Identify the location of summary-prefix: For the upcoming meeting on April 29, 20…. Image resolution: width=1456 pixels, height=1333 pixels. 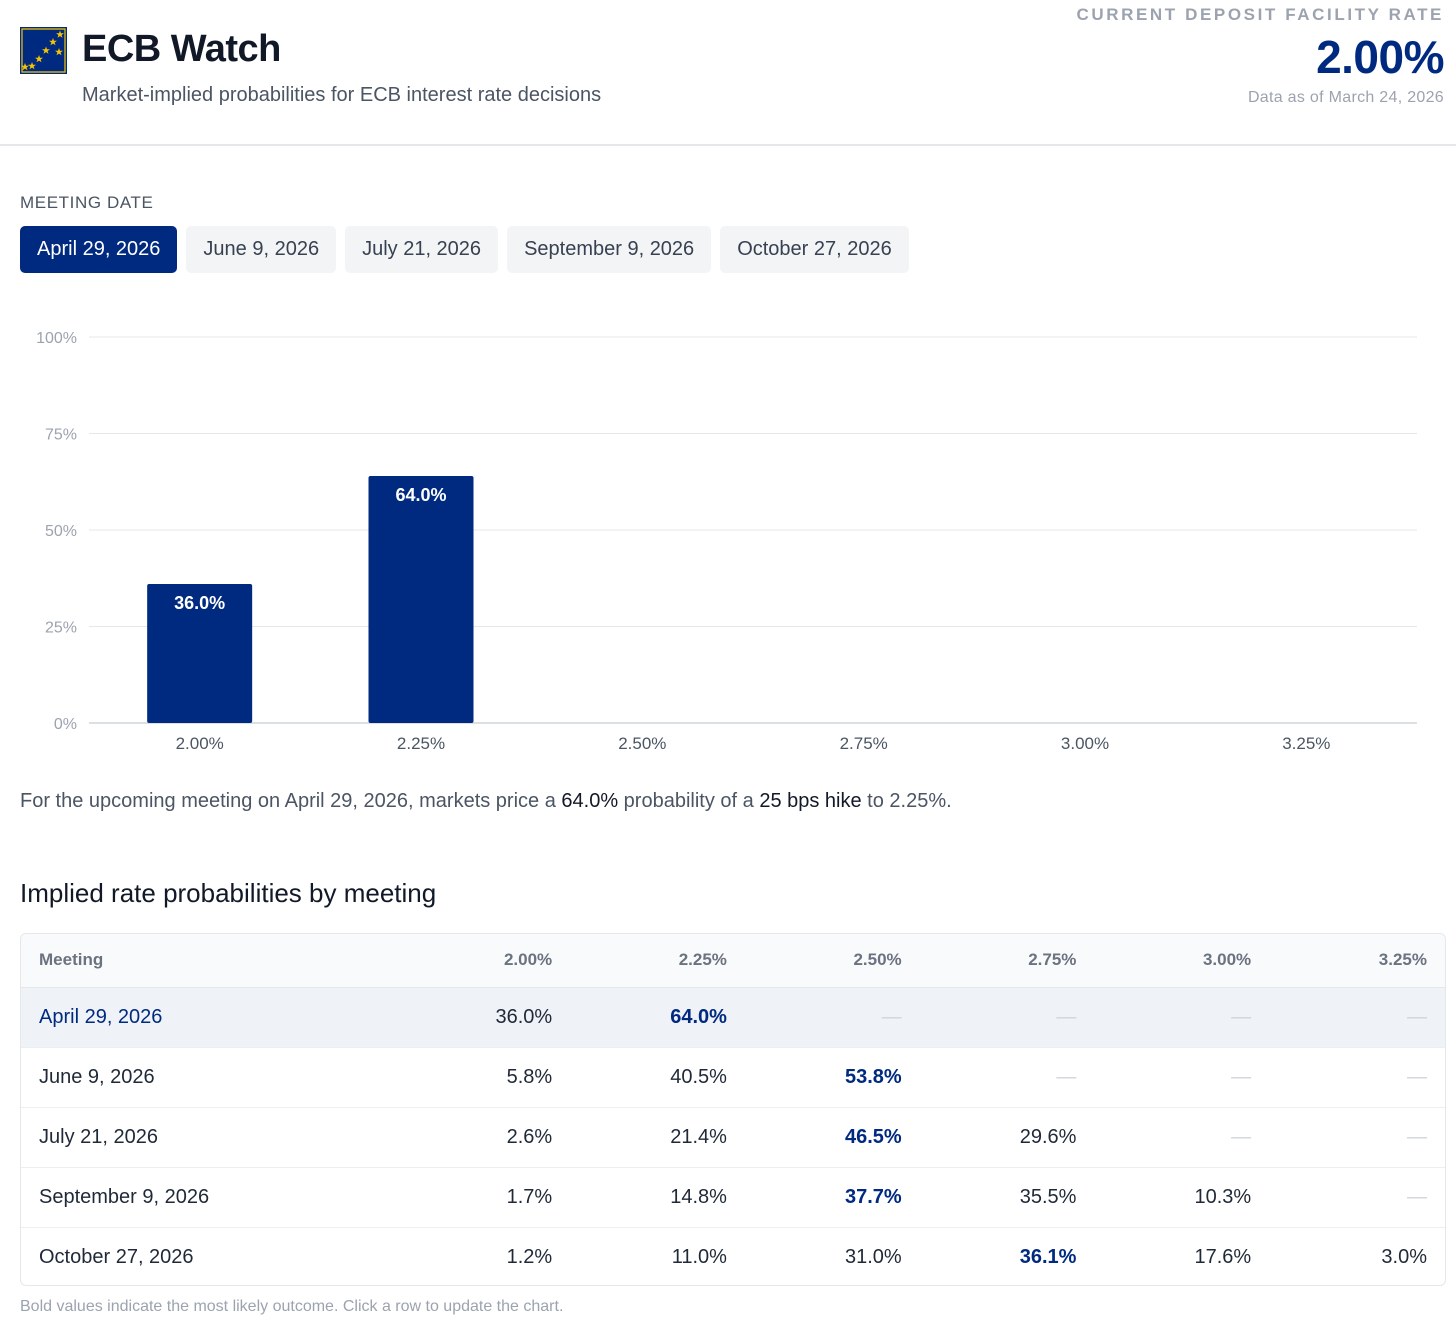
(291, 801).